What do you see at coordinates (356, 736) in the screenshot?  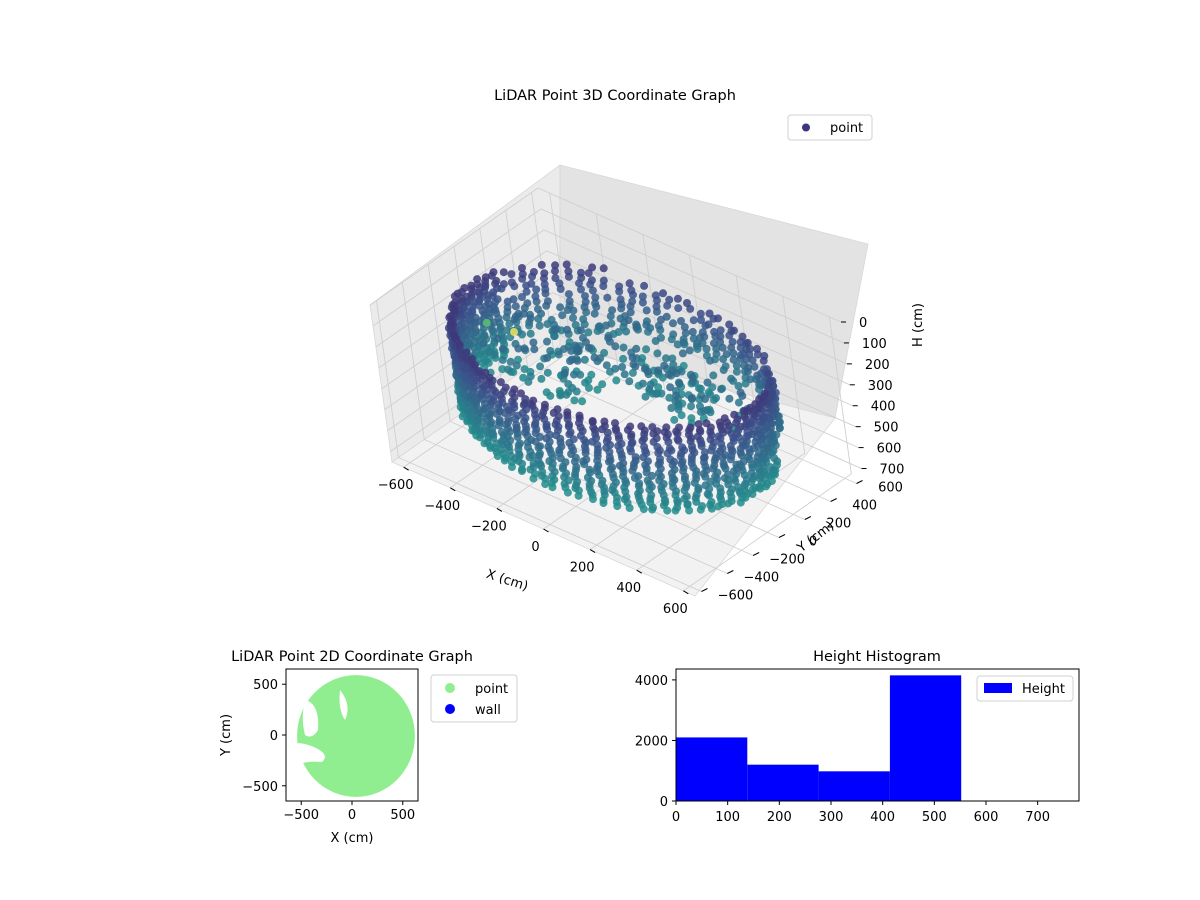 I see `point-2d-area` at bounding box center [356, 736].